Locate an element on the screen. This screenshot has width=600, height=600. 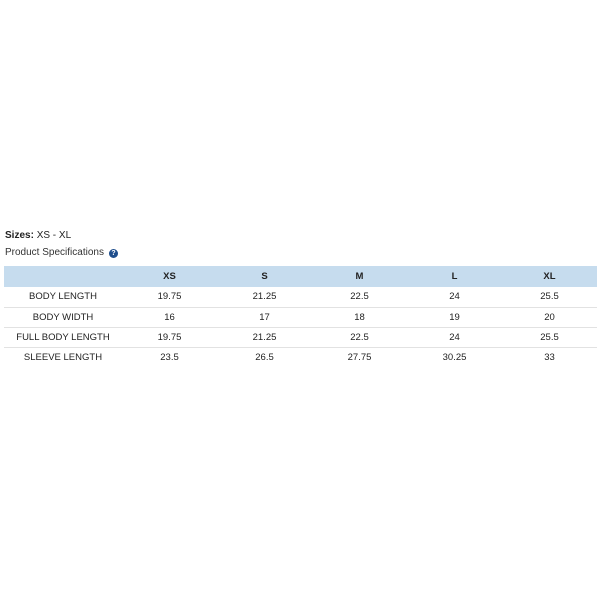
table-header-row: XS S M L XL is located at coordinates (300, 276).